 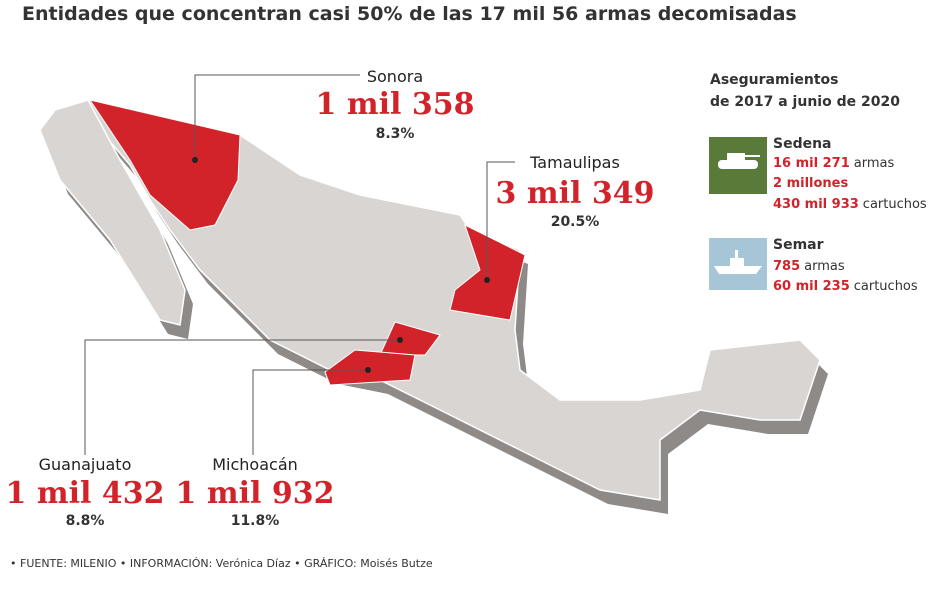 I want to click on state-sonora: Sonora 1 mil 358 8.3%, so click(x=395, y=104).